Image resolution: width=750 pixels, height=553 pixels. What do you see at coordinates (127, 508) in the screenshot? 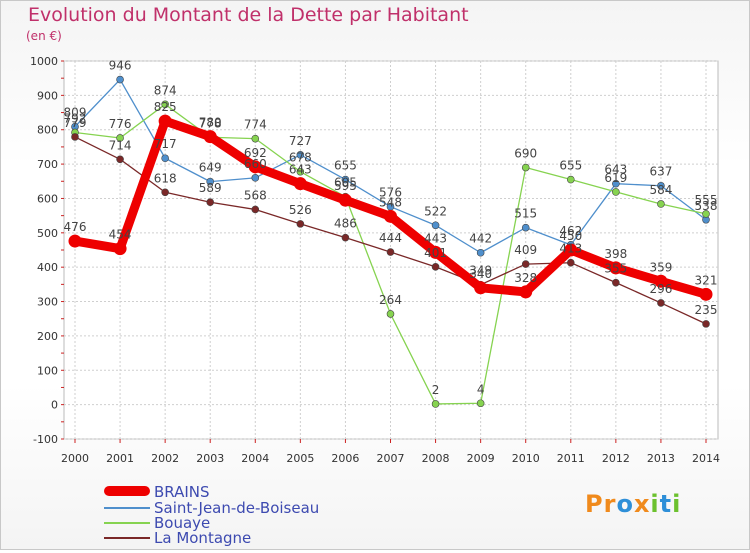
I see `legend-swatch-saint-jean` at bounding box center [127, 508].